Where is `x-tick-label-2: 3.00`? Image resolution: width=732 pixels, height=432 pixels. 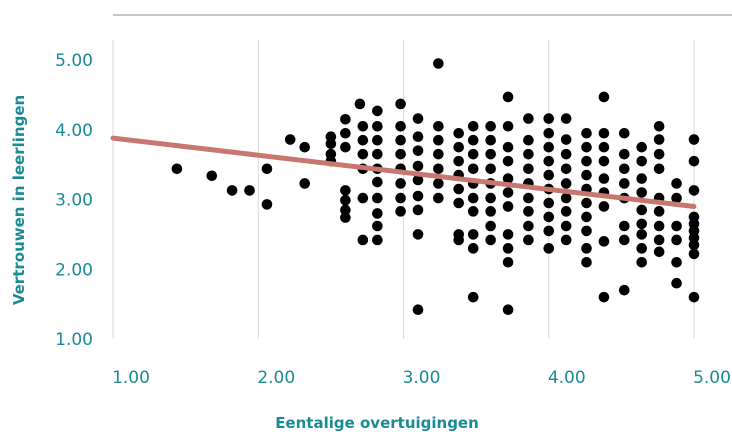 x-tick-label-2: 3.00 is located at coordinates (422, 378).